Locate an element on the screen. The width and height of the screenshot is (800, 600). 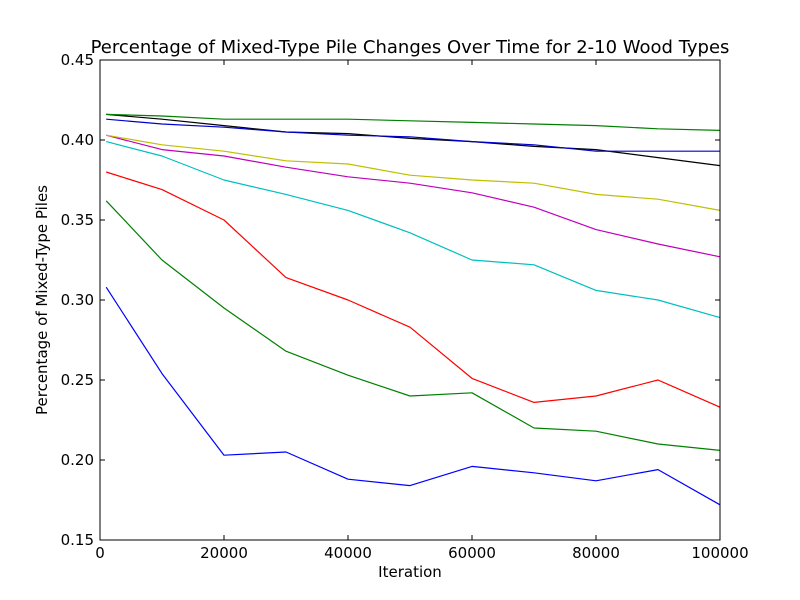
y-tick-label: 0.15 is located at coordinates (77, 540).